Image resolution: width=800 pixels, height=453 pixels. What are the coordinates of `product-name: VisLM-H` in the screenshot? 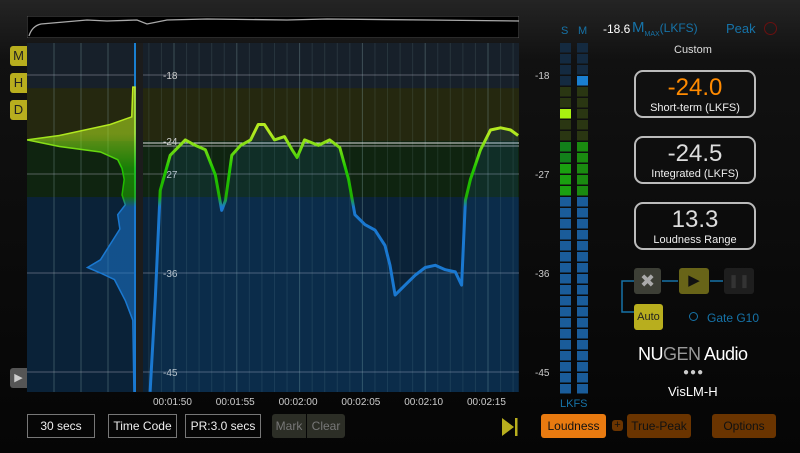 It's located at (693, 391).